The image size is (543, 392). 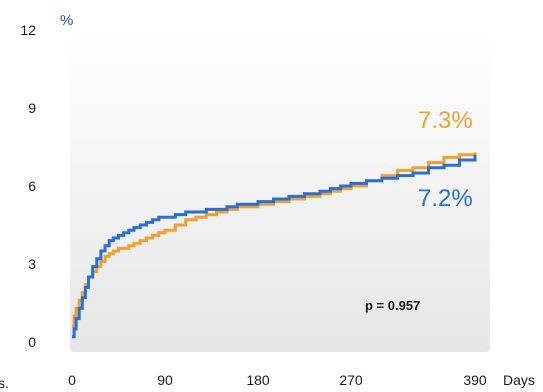 I want to click on y-tick-label: 0, so click(x=32, y=342).